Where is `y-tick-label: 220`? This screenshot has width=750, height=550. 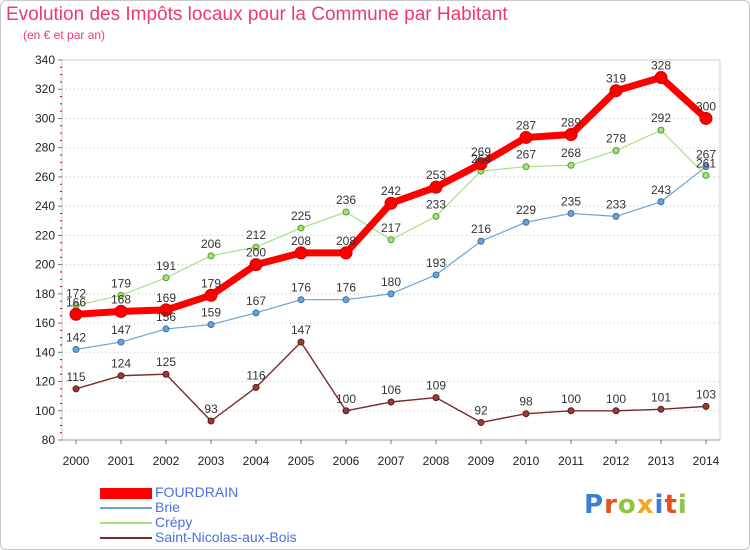 y-tick-label: 220 is located at coordinates (45, 235).